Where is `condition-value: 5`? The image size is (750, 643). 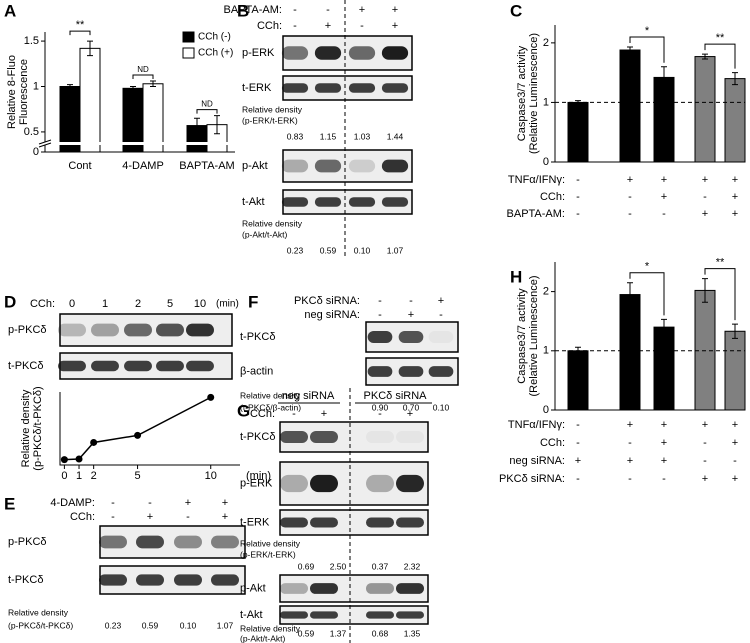
condition-value: 5 is located at coordinates (170, 304).